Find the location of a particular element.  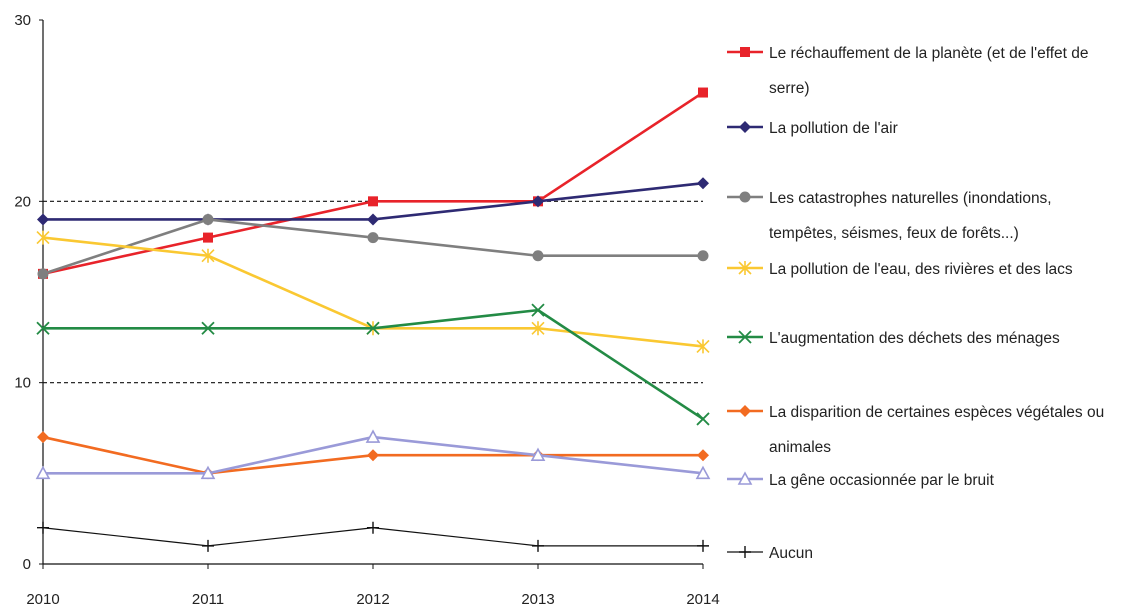

legend-label: animales is located at coordinates (800, 447).